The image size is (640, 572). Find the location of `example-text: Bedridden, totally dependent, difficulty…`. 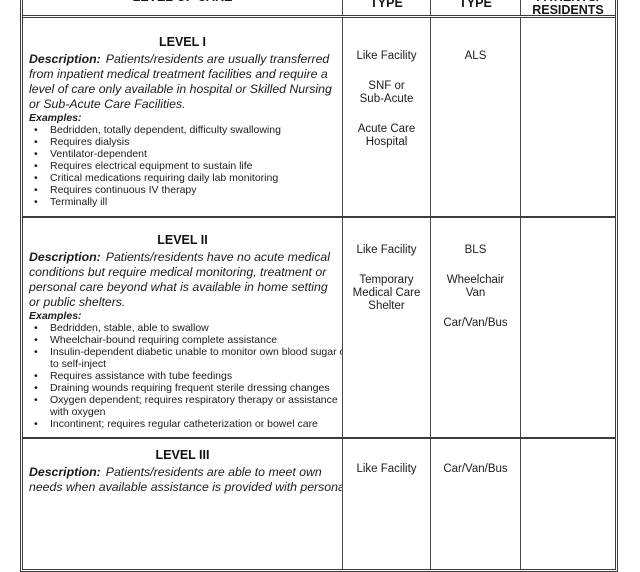

example-text: Bedridden, totally dependent, difficulty… is located at coordinates (165, 130).